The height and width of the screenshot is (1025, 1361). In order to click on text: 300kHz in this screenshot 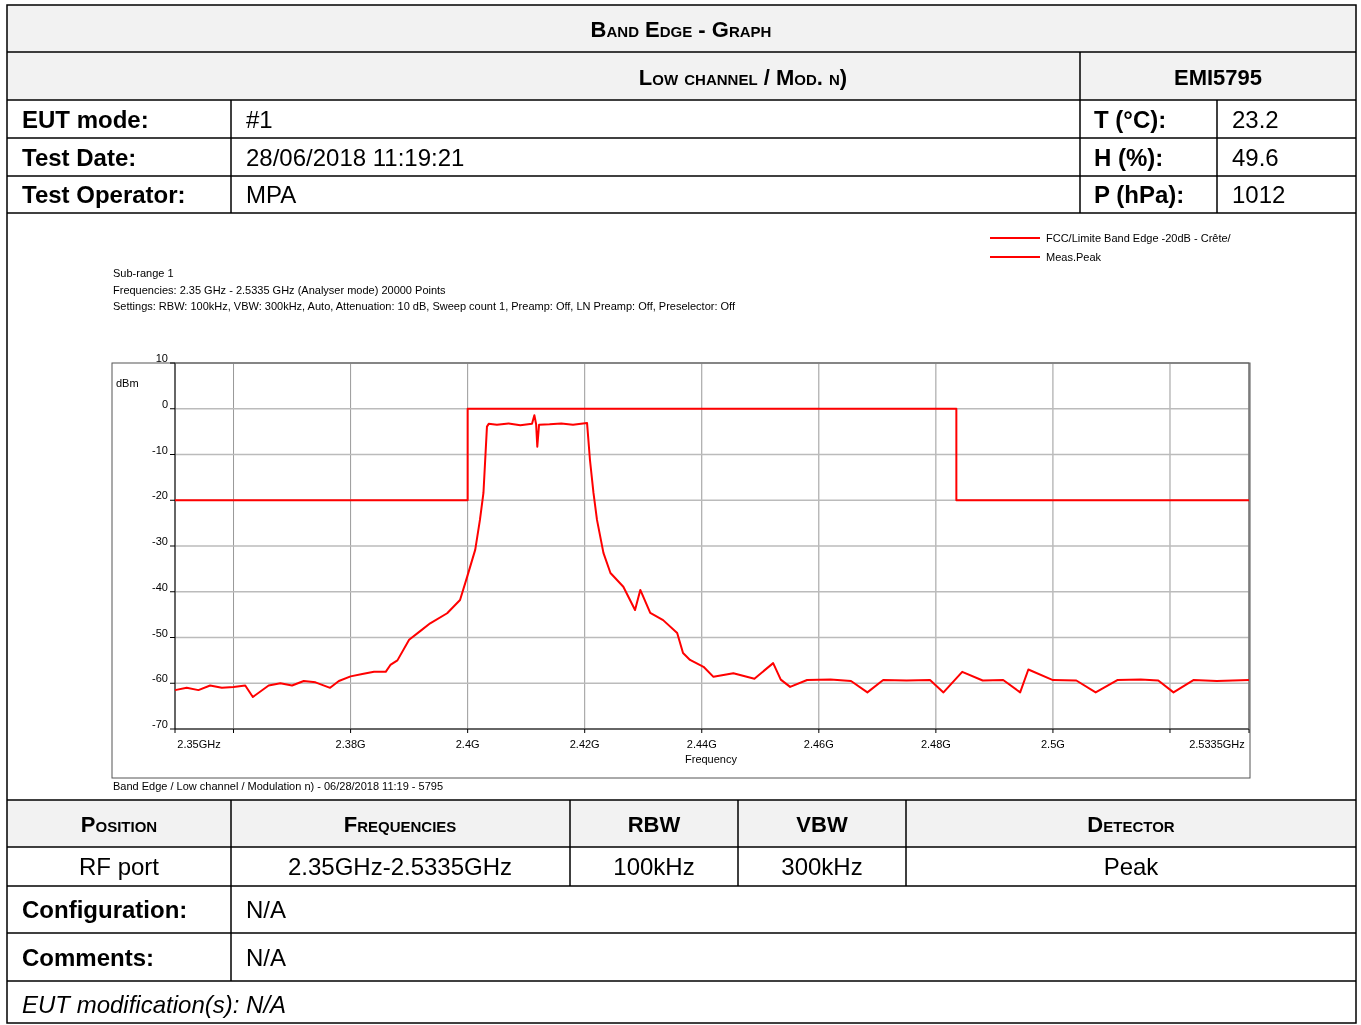, I will do `click(822, 866)`.